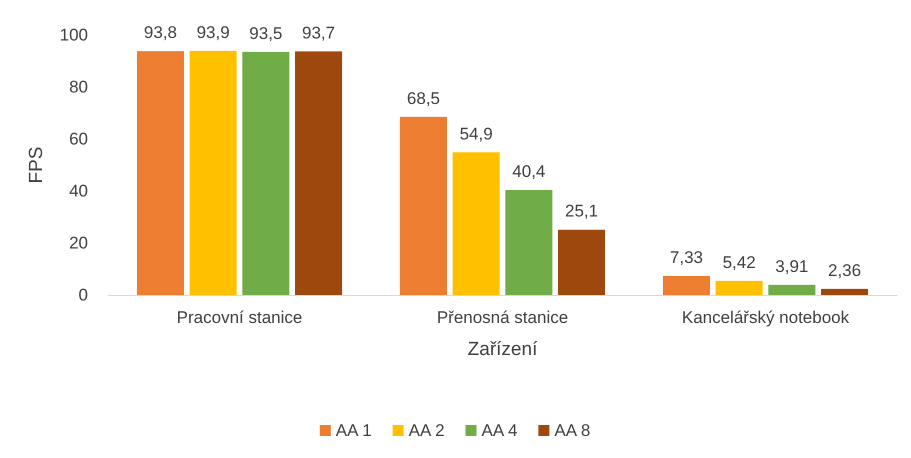 This screenshot has height=458, width=911. I want to click on data-label: 25,1, so click(581, 211).